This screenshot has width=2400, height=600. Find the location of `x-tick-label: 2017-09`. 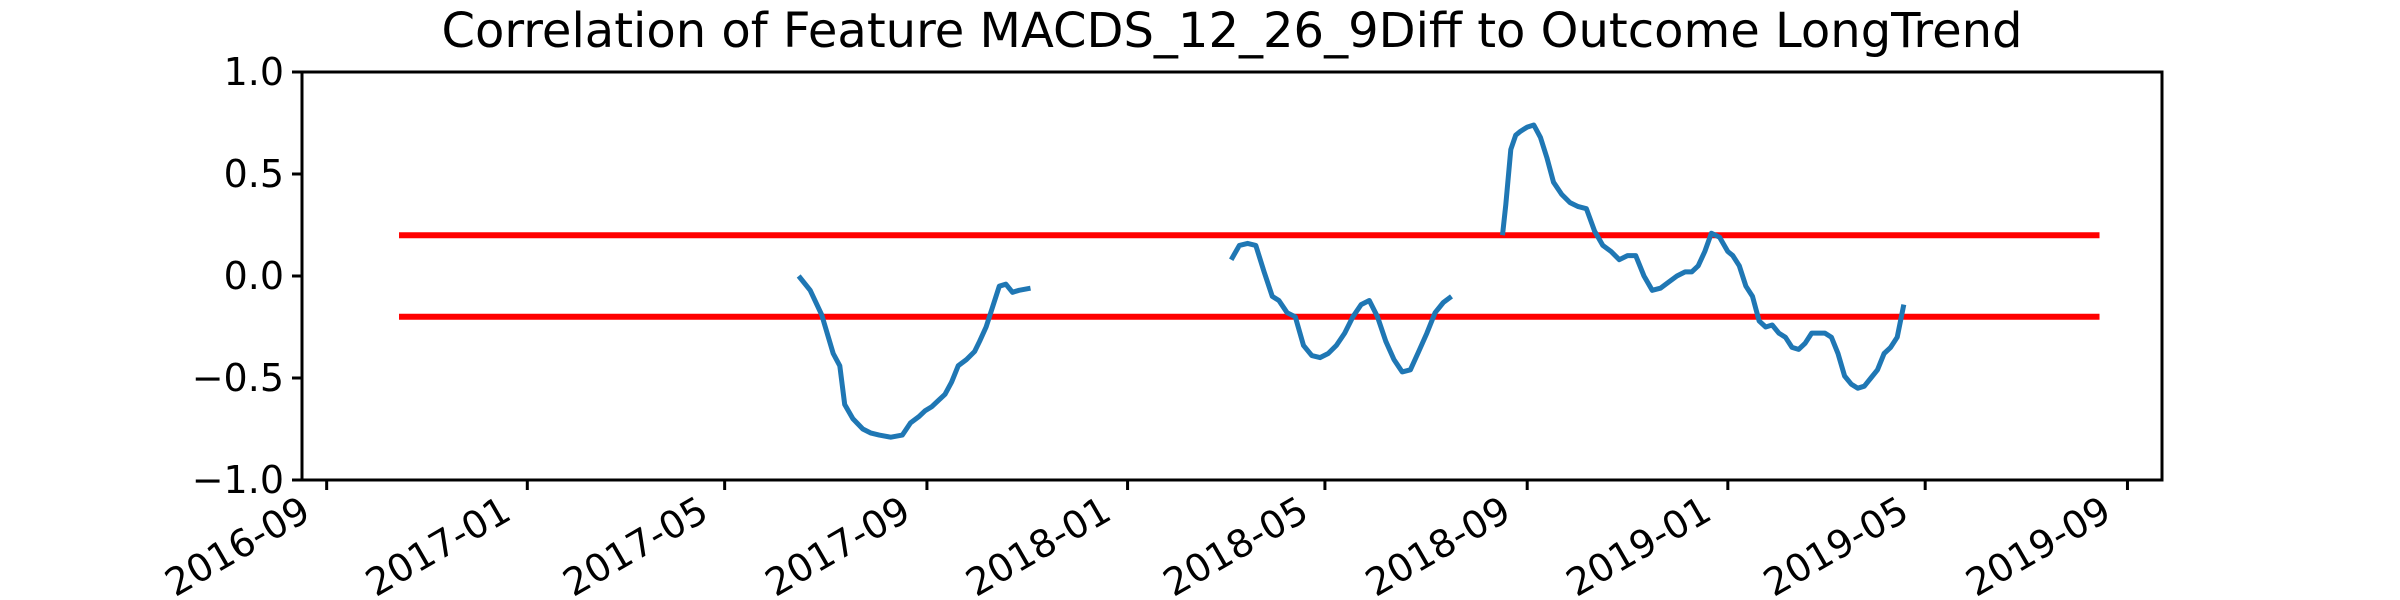

x-tick-label: 2017-09 is located at coordinates (838, 544).